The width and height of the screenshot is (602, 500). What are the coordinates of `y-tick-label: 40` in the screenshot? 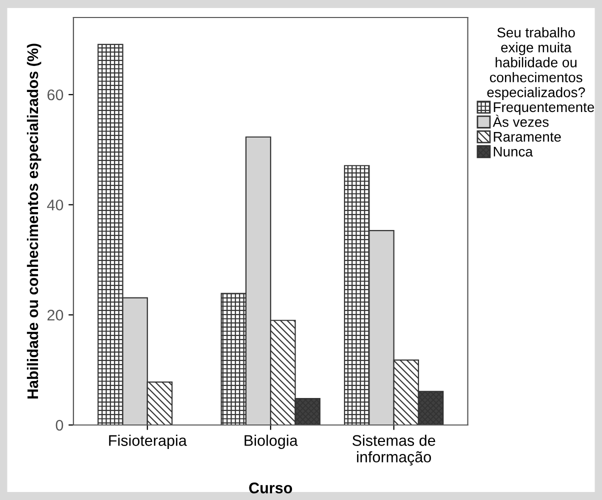 It's located at (55, 205).